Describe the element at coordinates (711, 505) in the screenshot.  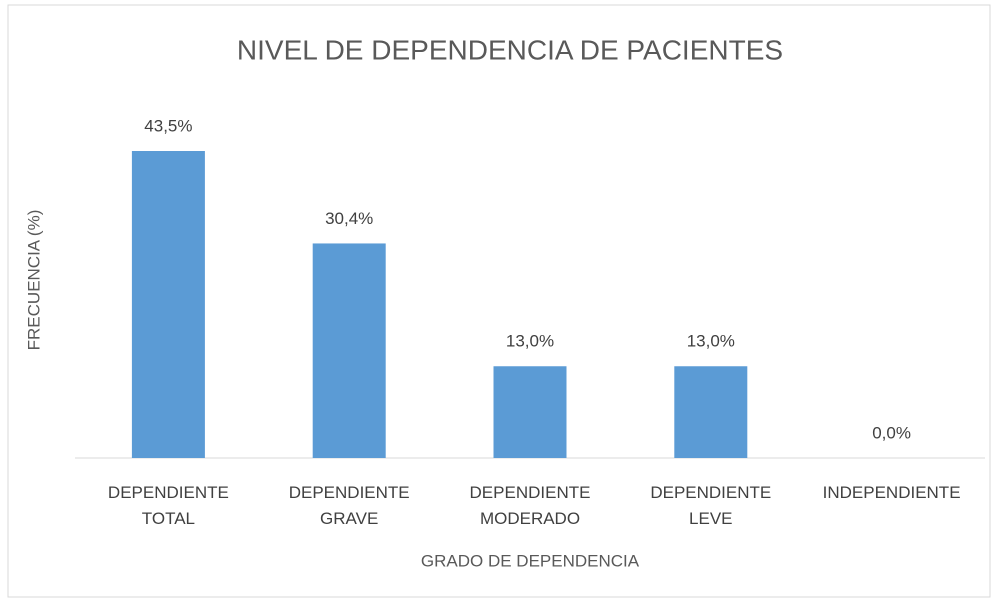
I see `x-tick-label: DEPENDIENTE LEVE` at that location.